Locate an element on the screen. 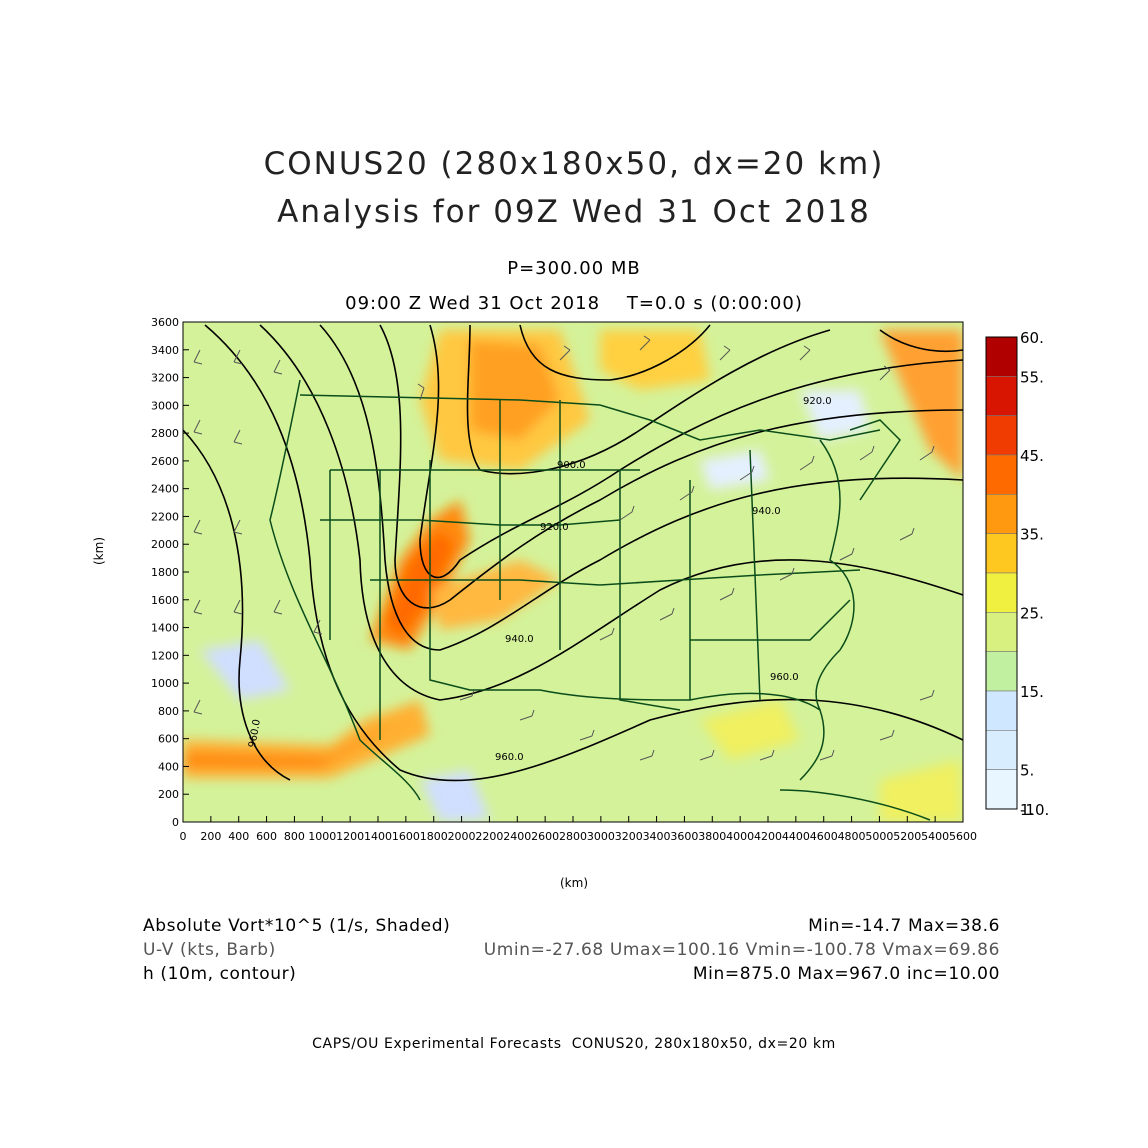  x-tick-label: 4200 is located at coordinates (768, 836).